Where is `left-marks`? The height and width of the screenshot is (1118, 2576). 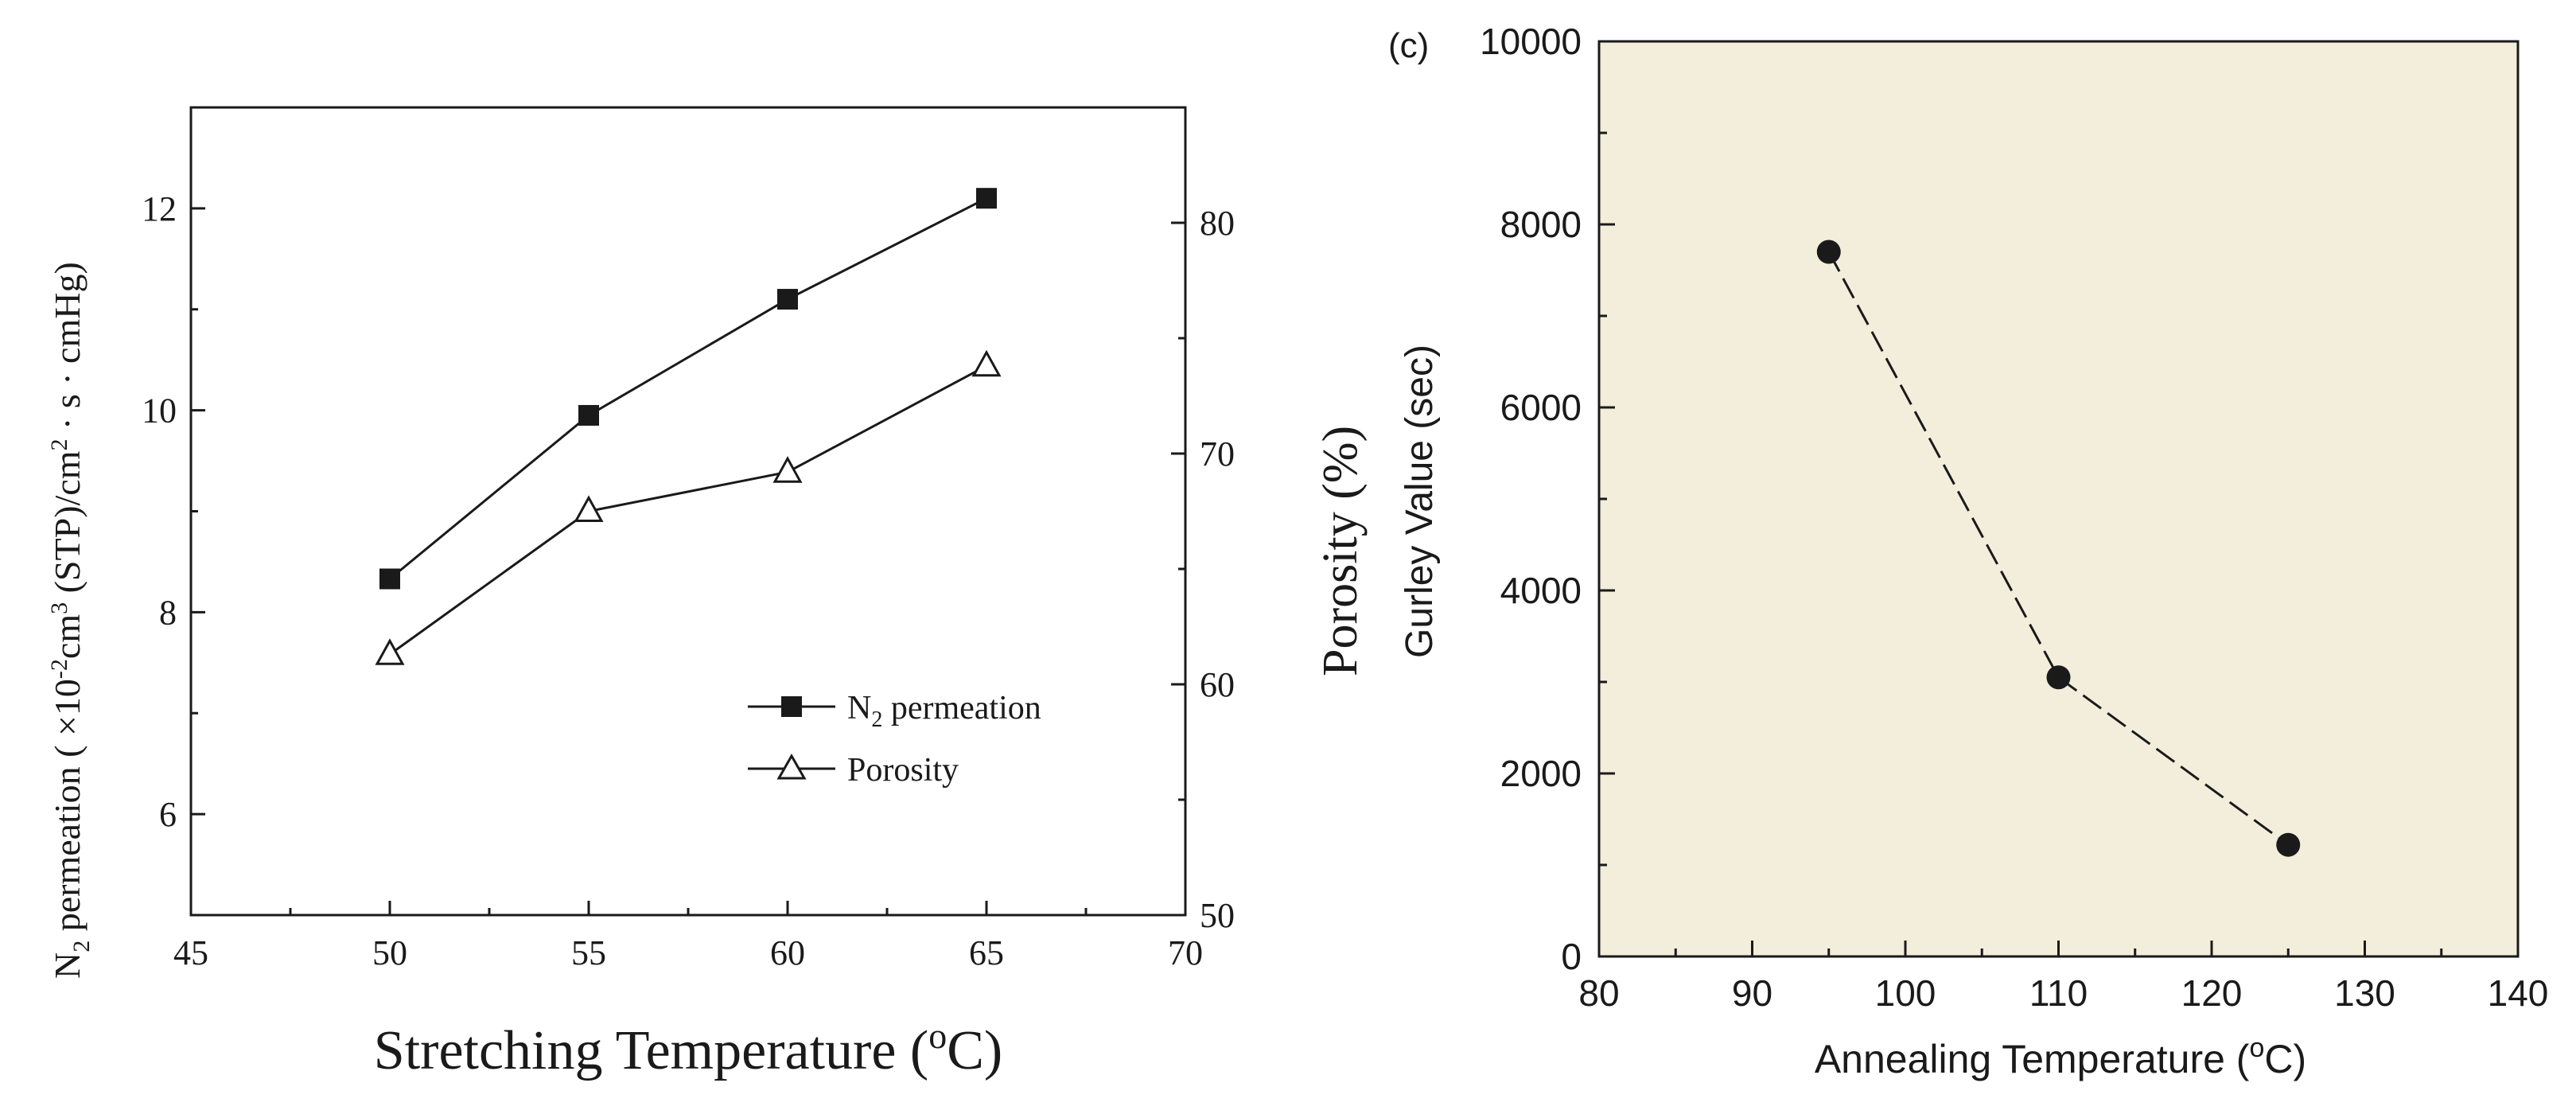 left-marks is located at coordinates (689, 426).